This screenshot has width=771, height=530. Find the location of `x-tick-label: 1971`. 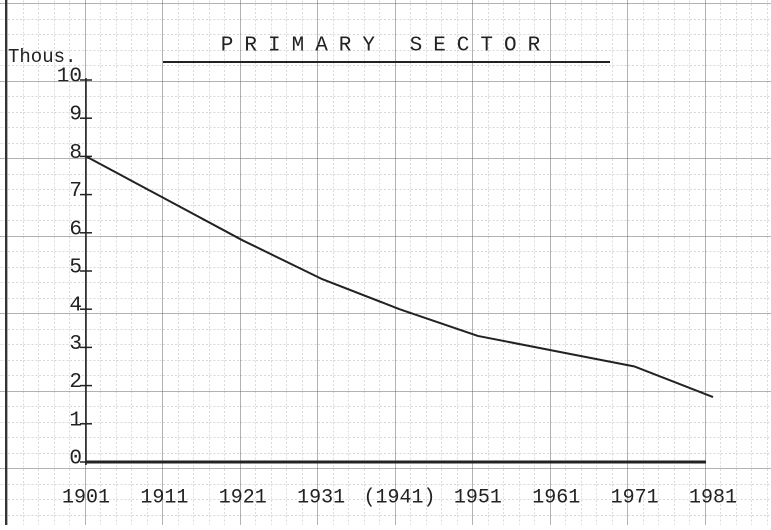

x-tick-label: 1971 is located at coordinates (635, 497).